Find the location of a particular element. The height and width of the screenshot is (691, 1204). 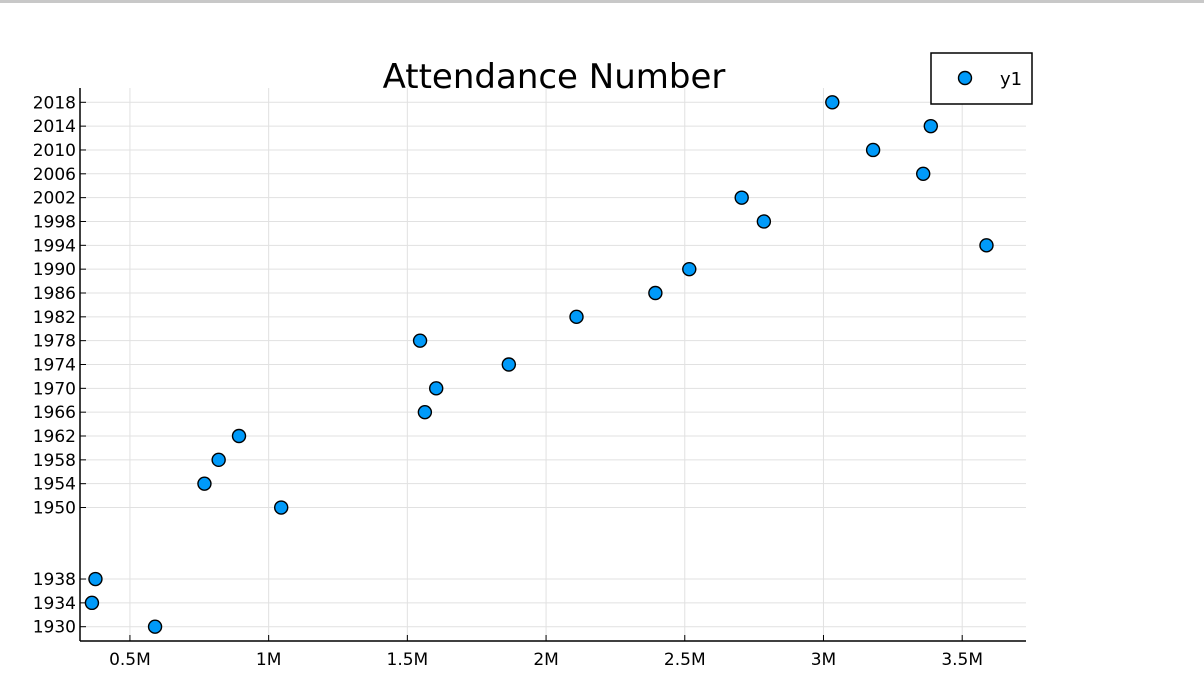

chart-title: Attendance Number is located at coordinates (554, 77).